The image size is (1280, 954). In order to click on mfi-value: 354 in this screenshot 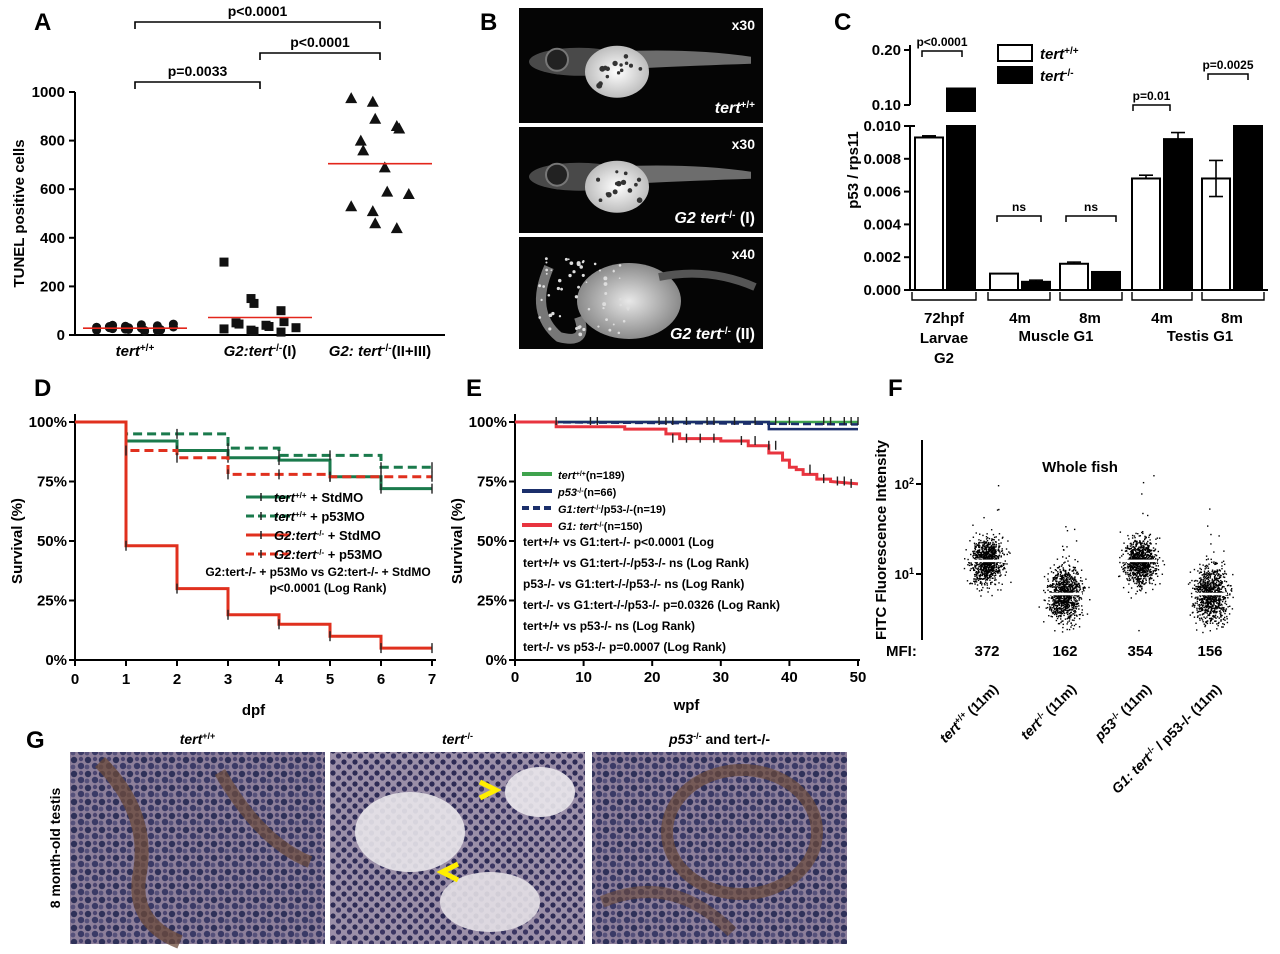, I will do `click(1140, 651)`.